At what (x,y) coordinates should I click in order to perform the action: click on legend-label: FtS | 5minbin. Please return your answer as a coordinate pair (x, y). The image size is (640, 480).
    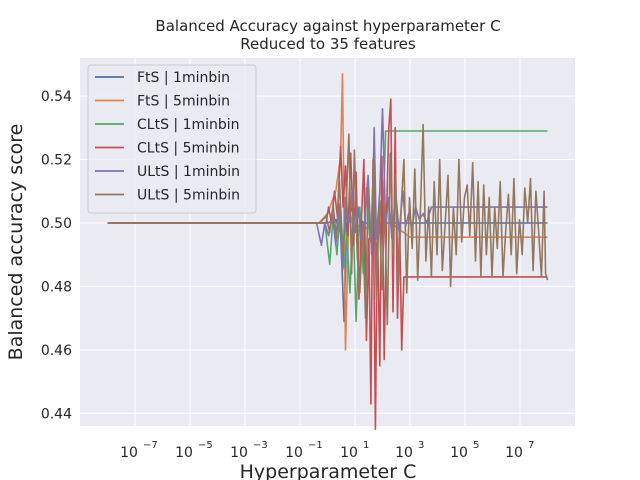
    Looking at the image, I should click on (183, 102).